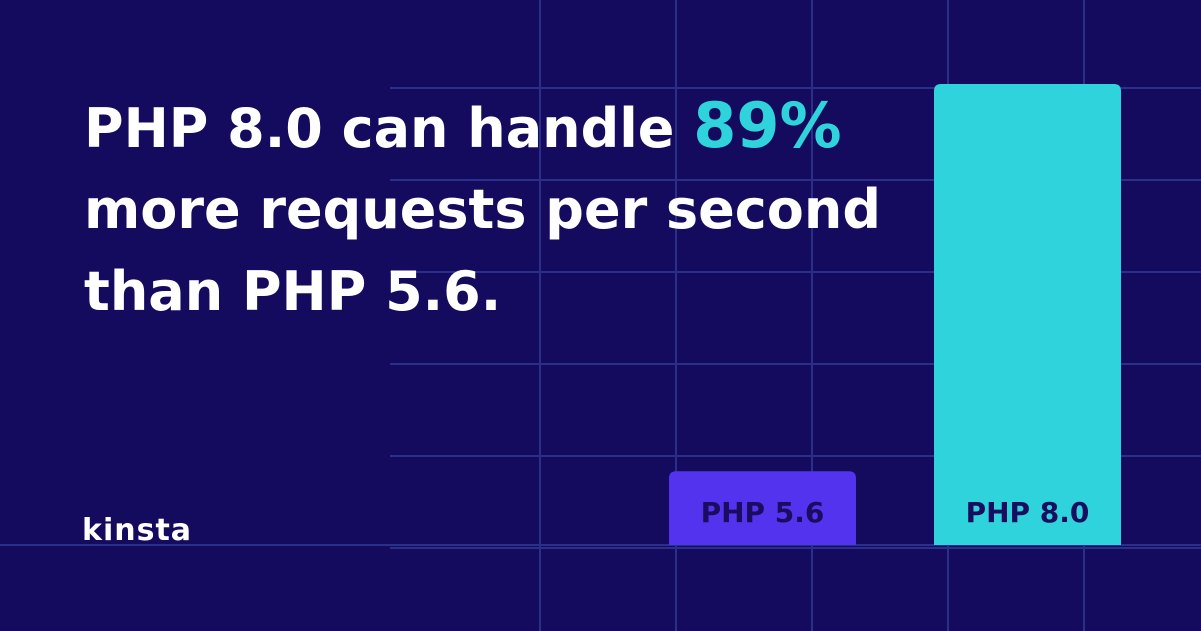  What do you see at coordinates (763, 512) in the screenshot?
I see `bar-label: PHP 5.6` at bounding box center [763, 512].